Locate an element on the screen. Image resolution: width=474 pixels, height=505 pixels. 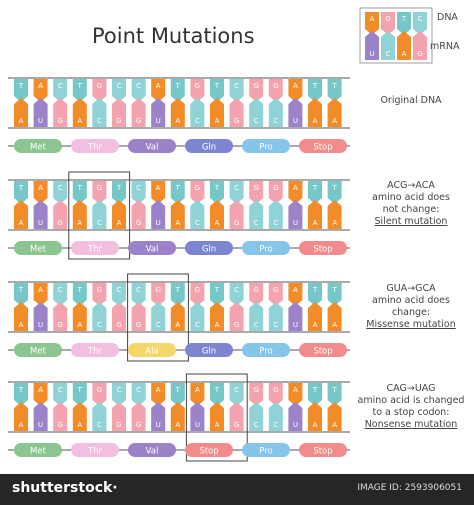
amino-acid-label: Met is located at coordinates (38, 148).